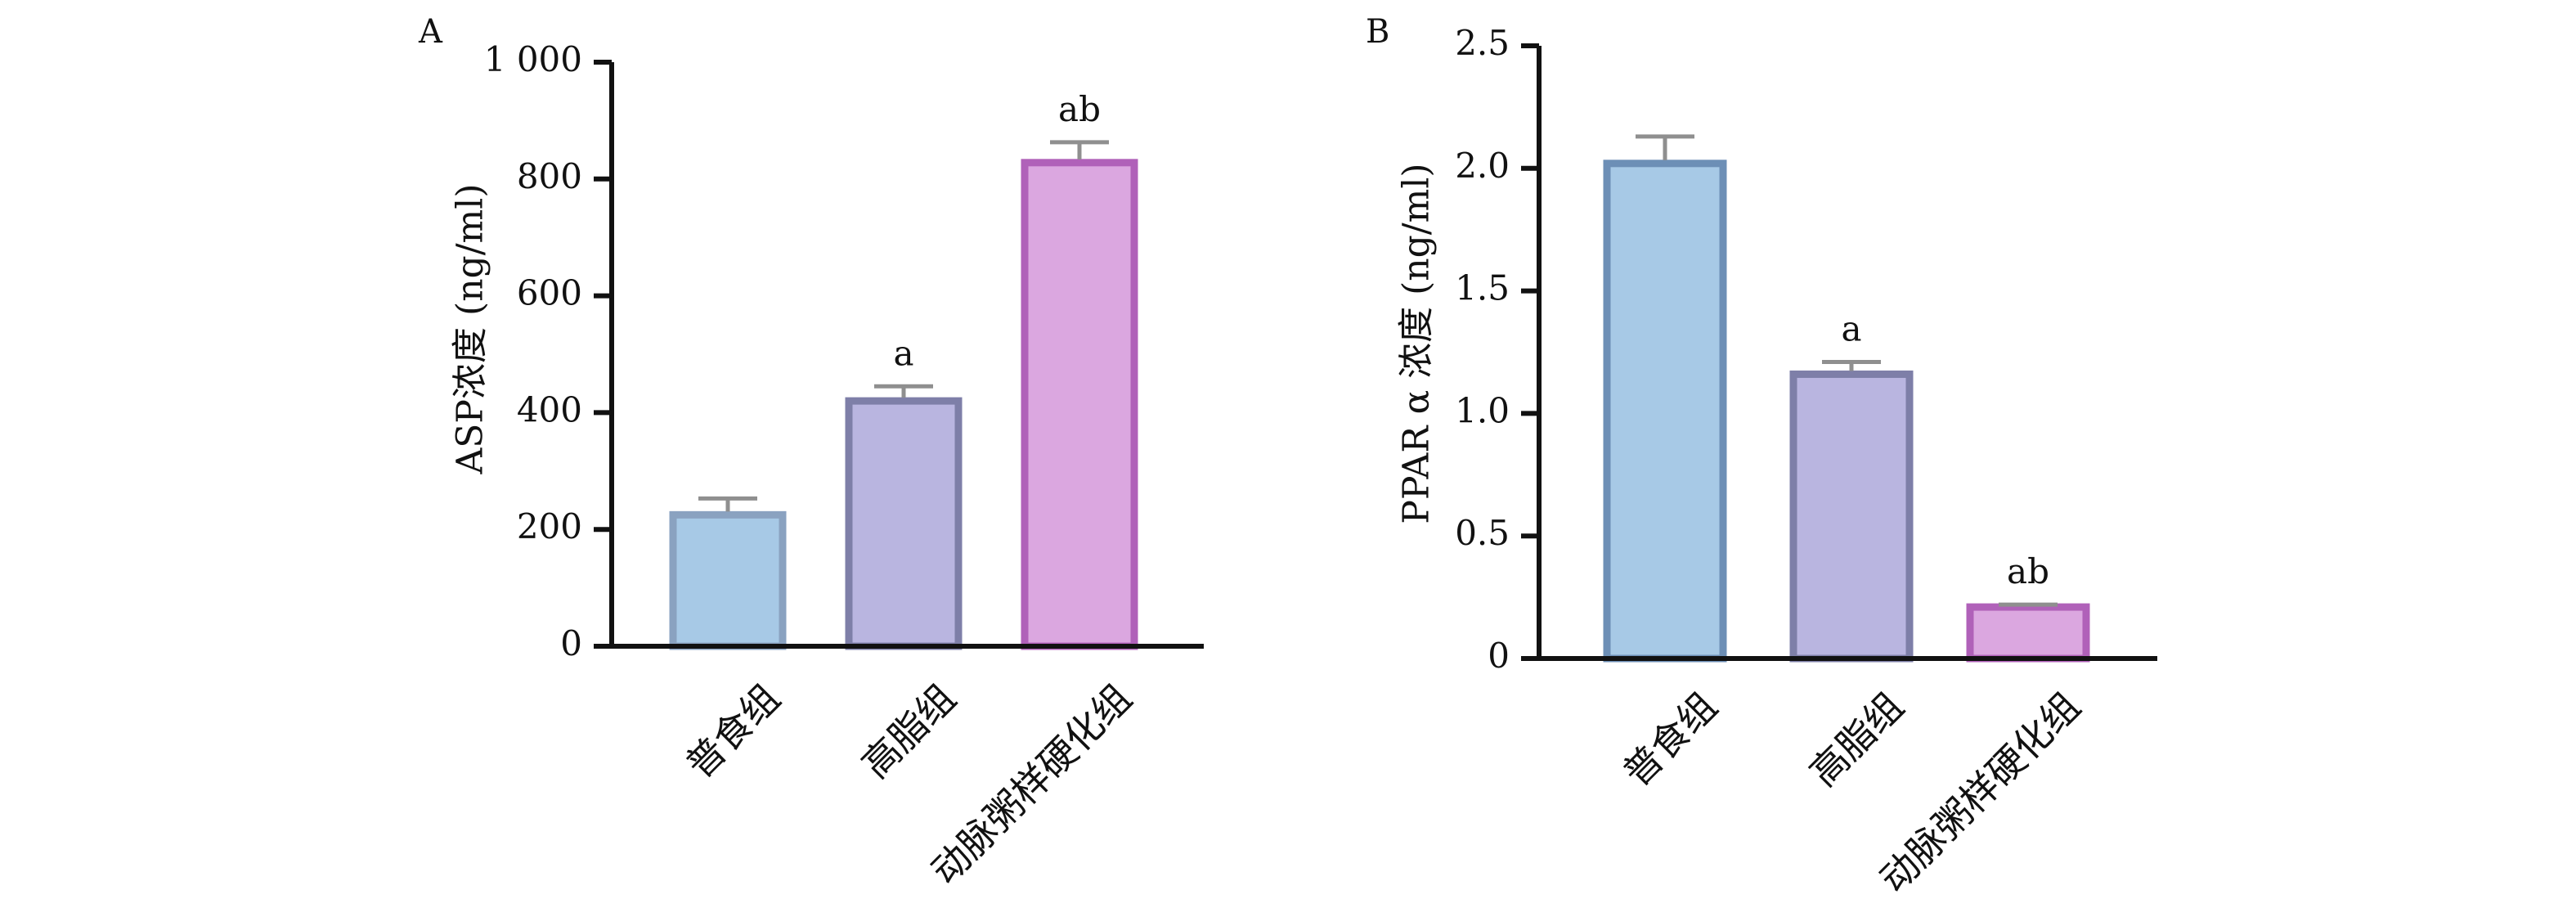  What do you see at coordinates (1482, 288) in the screenshot?
I see `y-tick-label: 1.5` at bounding box center [1482, 288].